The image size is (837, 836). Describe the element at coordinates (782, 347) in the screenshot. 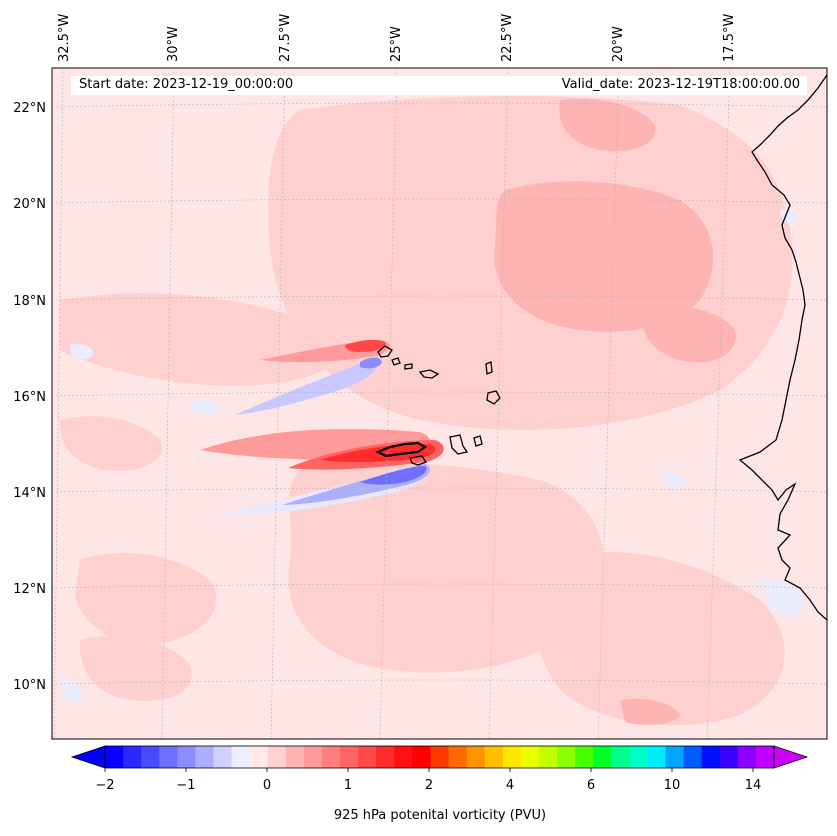

I see `coastline-africa` at that location.